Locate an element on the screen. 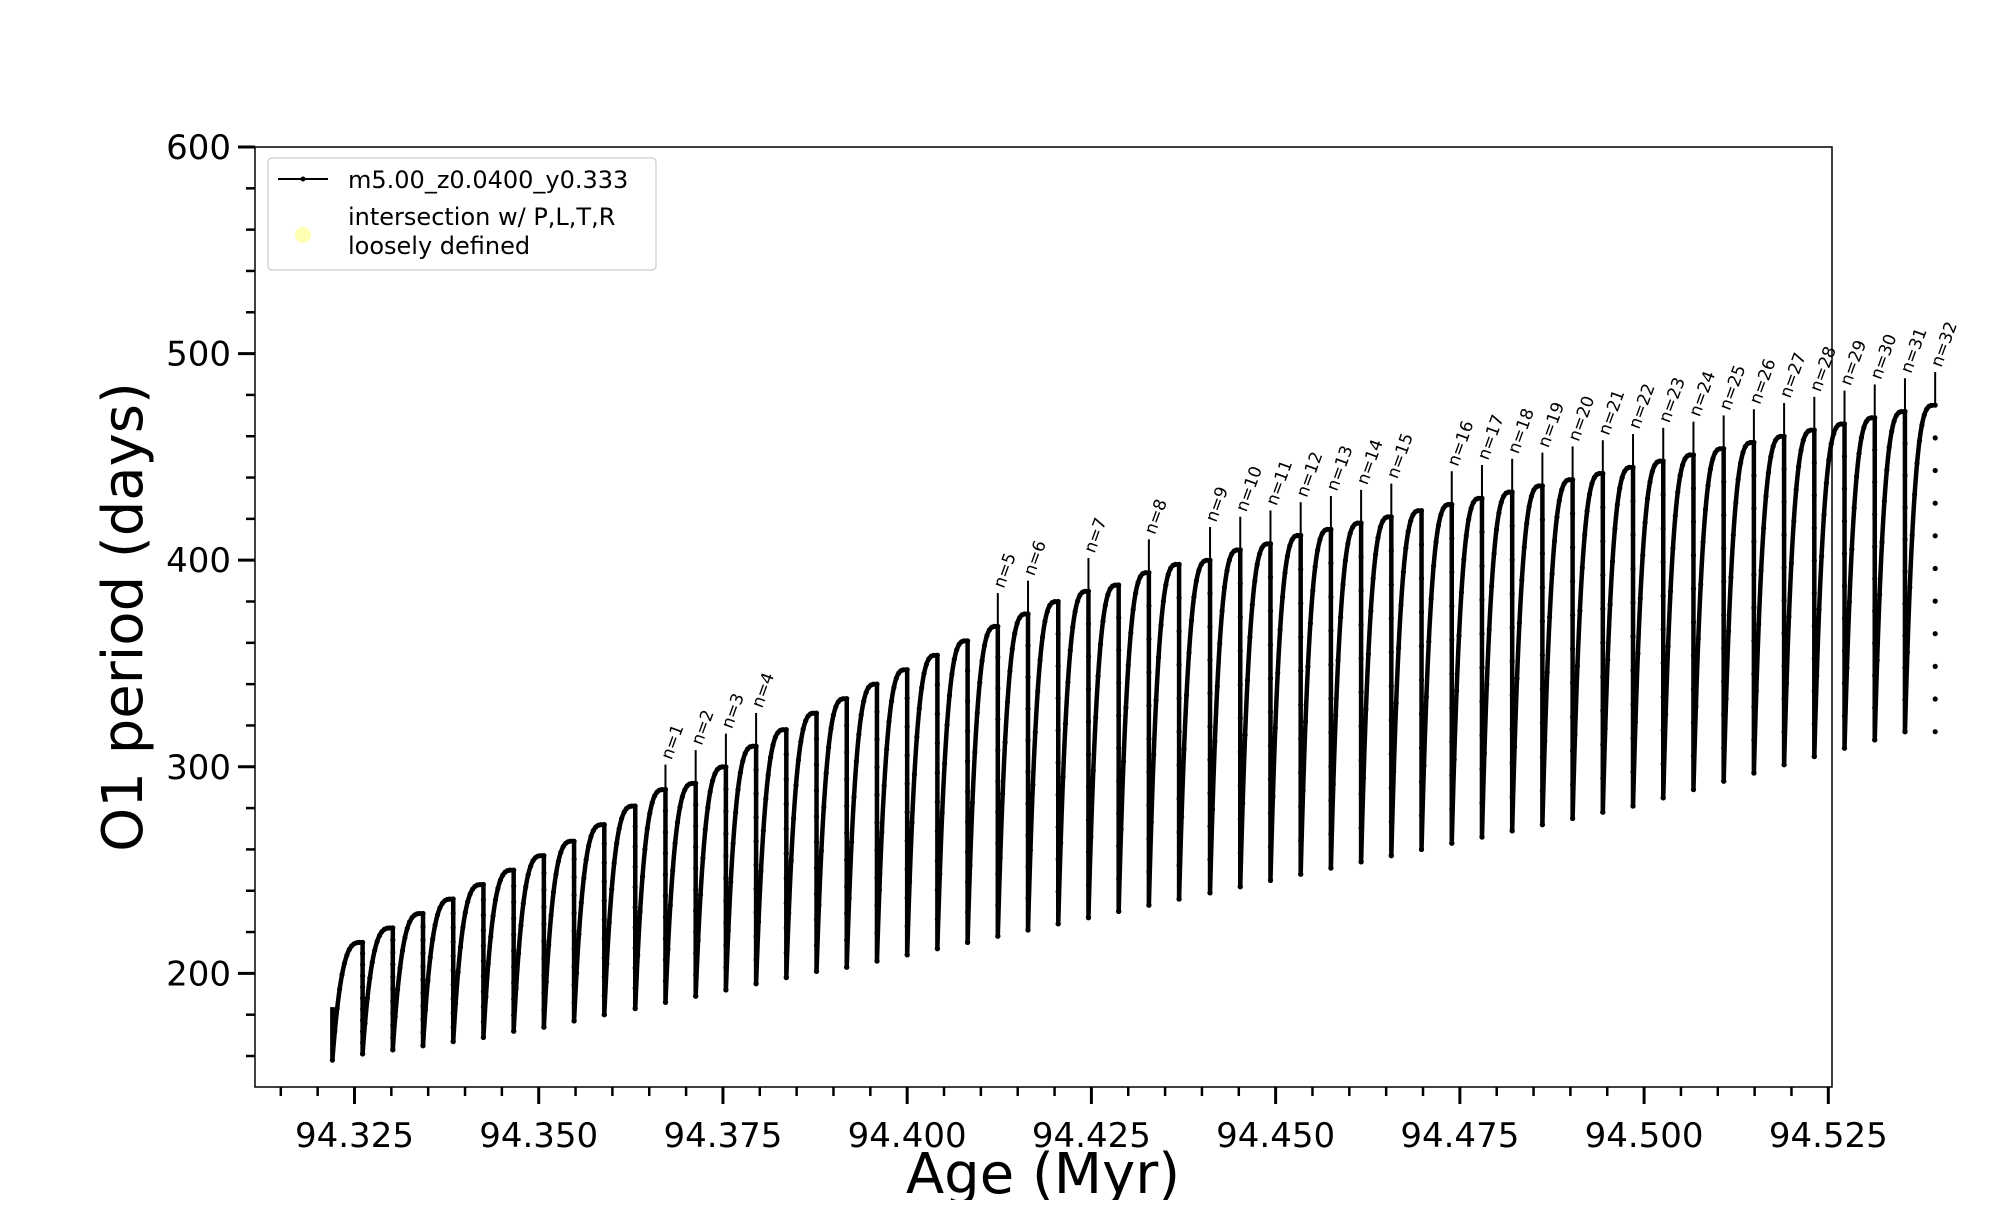 The width and height of the screenshot is (2000, 1205). x-tick-label: 94.375 is located at coordinates (722, 1136).